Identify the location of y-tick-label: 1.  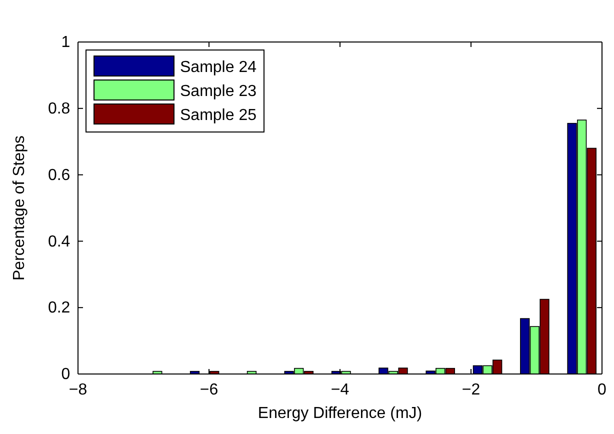
(65, 43).